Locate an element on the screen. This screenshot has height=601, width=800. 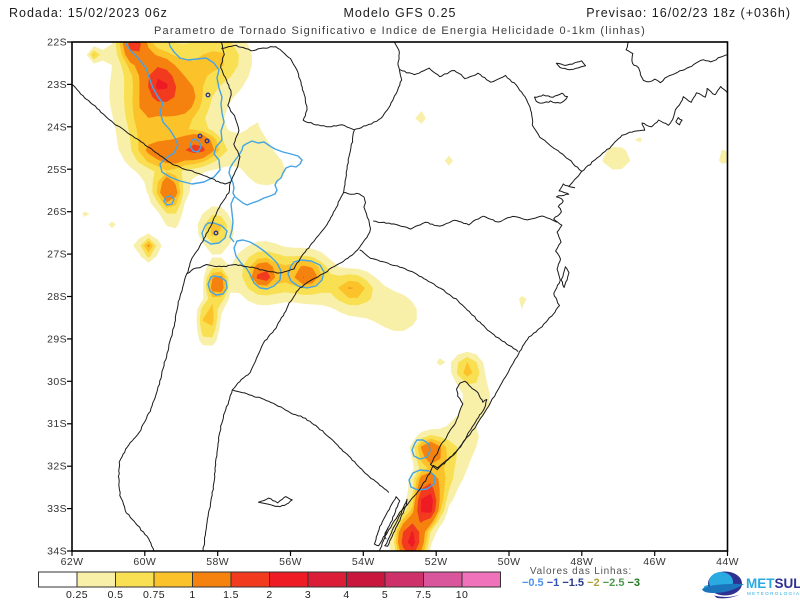
svg-text: 10 is located at coordinates (462, 595).